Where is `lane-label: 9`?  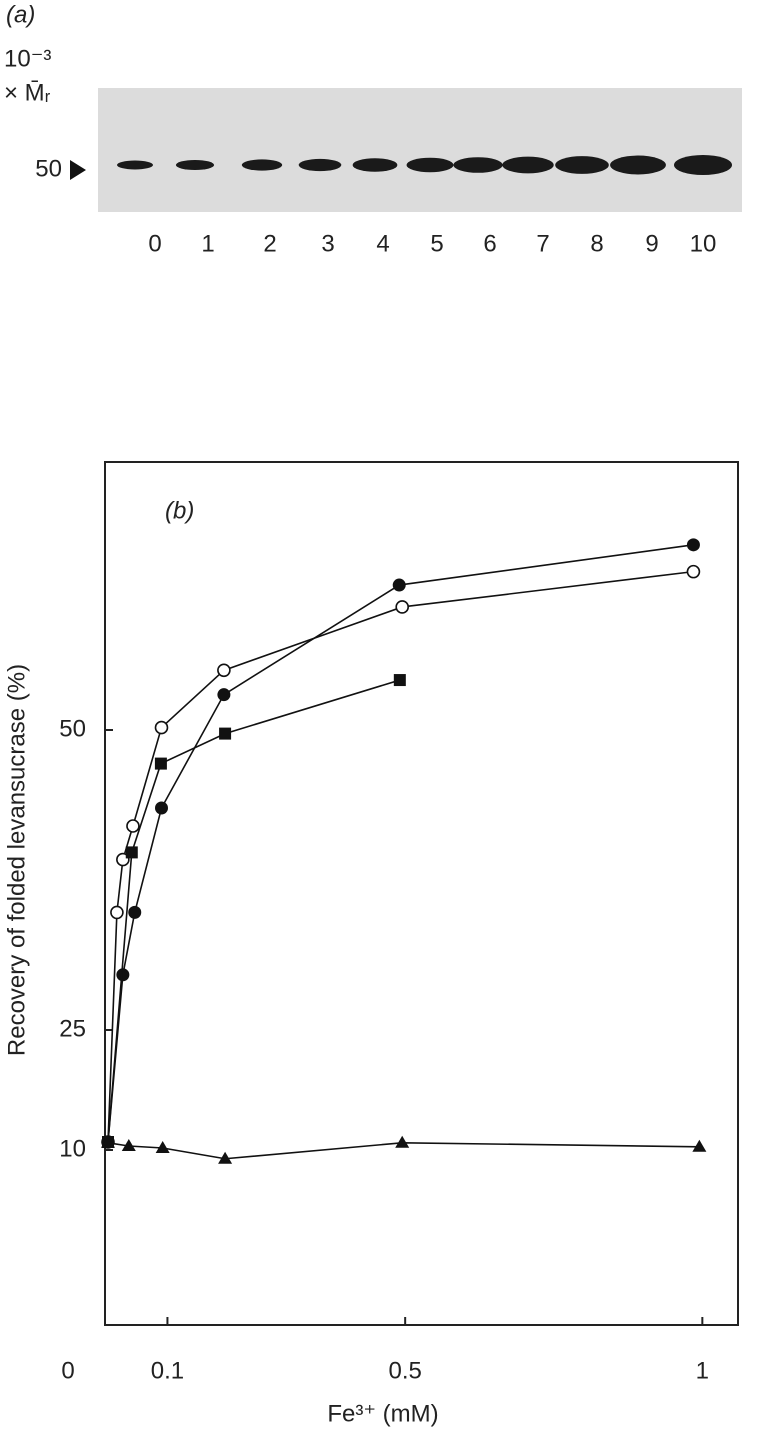 lane-label: 9 is located at coordinates (651, 243).